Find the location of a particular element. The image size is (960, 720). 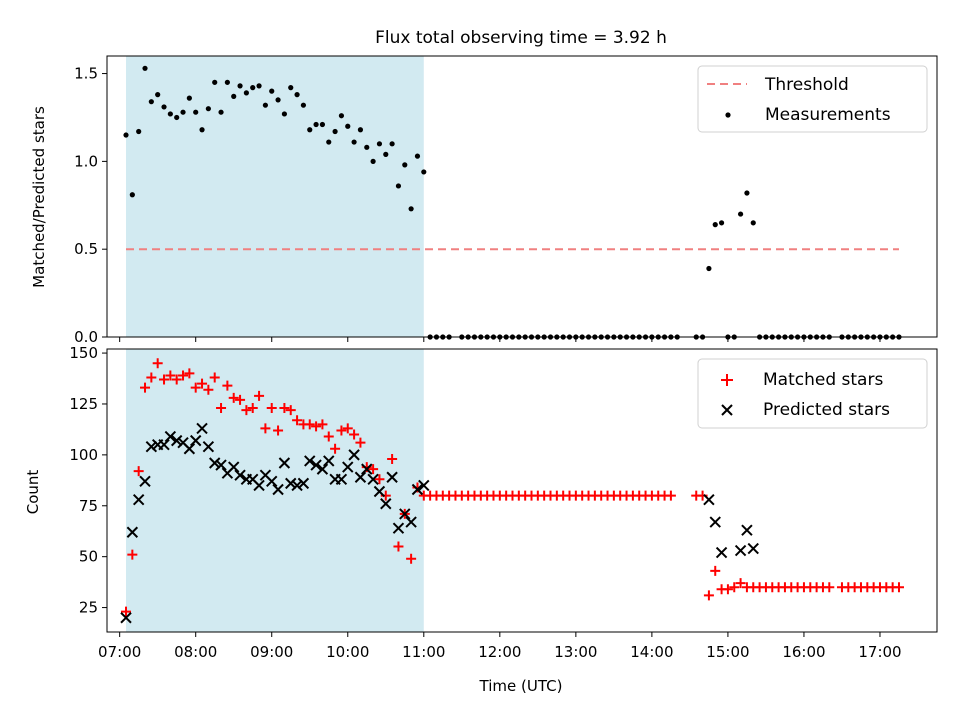

x-tick-label: 12:00 is located at coordinates (499, 652).